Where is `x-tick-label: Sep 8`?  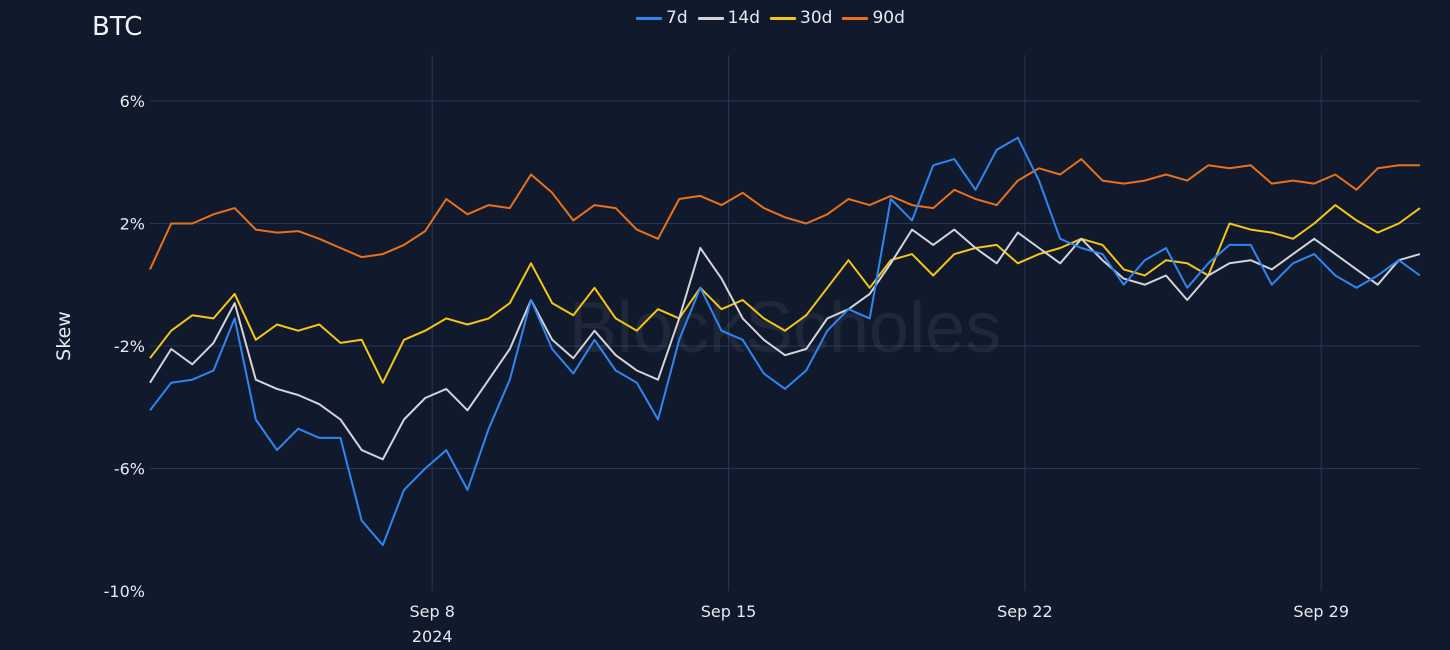
x-tick-label: Sep 8 is located at coordinates (432, 611).